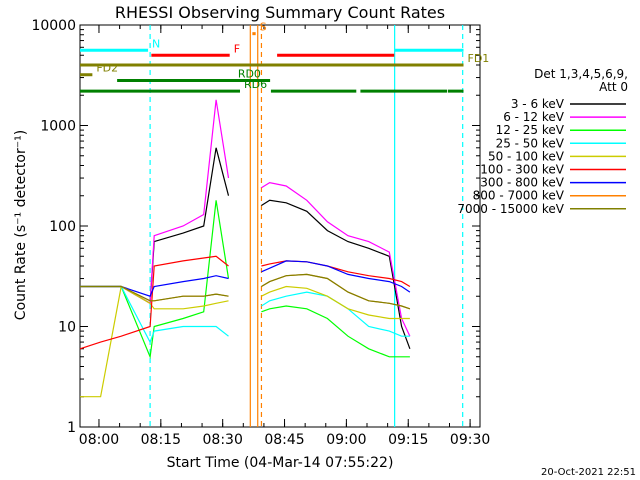 This screenshot has height=480, width=640. Describe the element at coordinates (237, 48) in the screenshot. I see `flag-label: F` at that location.